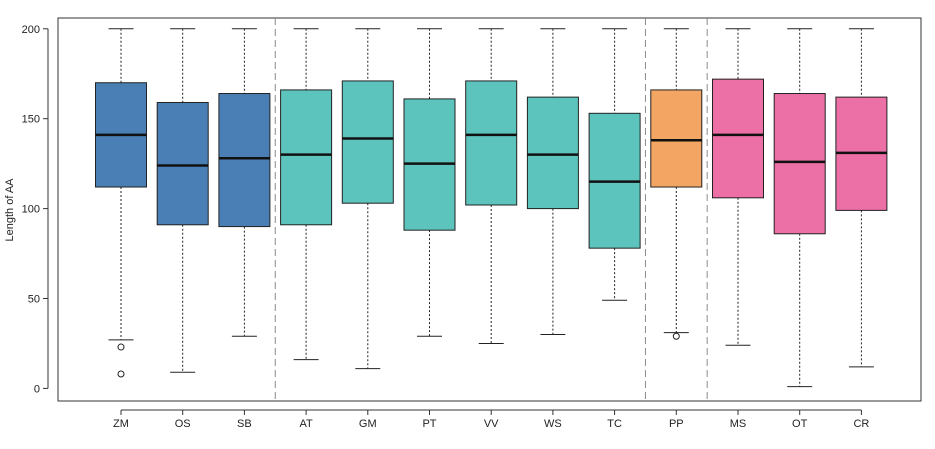 Image resolution: width=935 pixels, height=449 pixels. I want to click on iqr-box-vv, so click(491, 143).